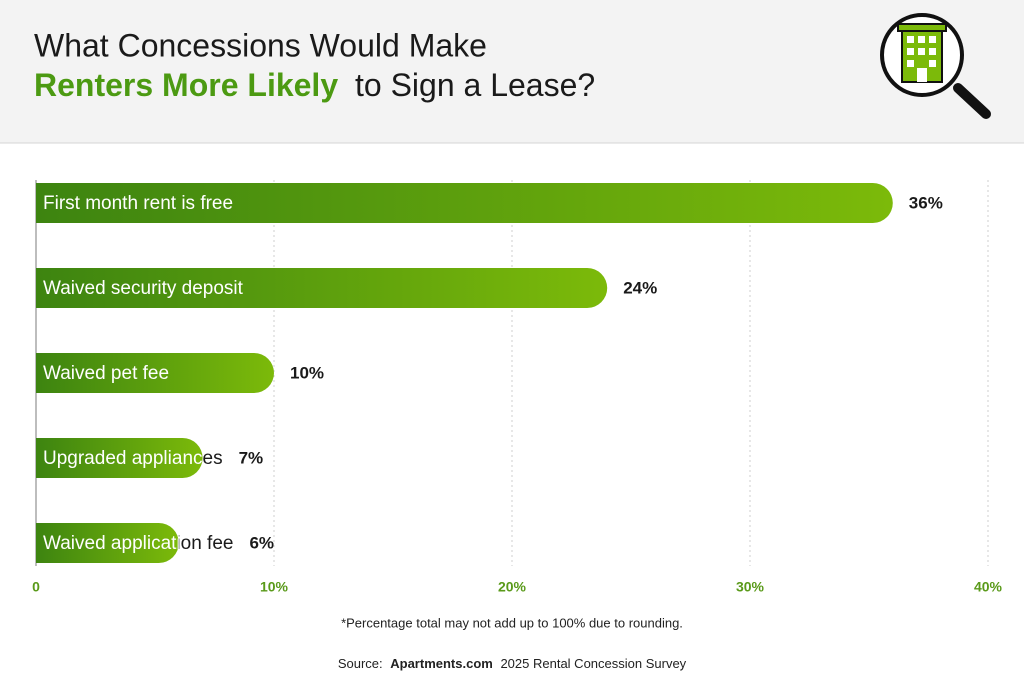 The height and width of the screenshot is (682, 1024). What do you see at coordinates (935, 66) in the screenshot?
I see `magnifier-icon` at bounding box center [935, 66].